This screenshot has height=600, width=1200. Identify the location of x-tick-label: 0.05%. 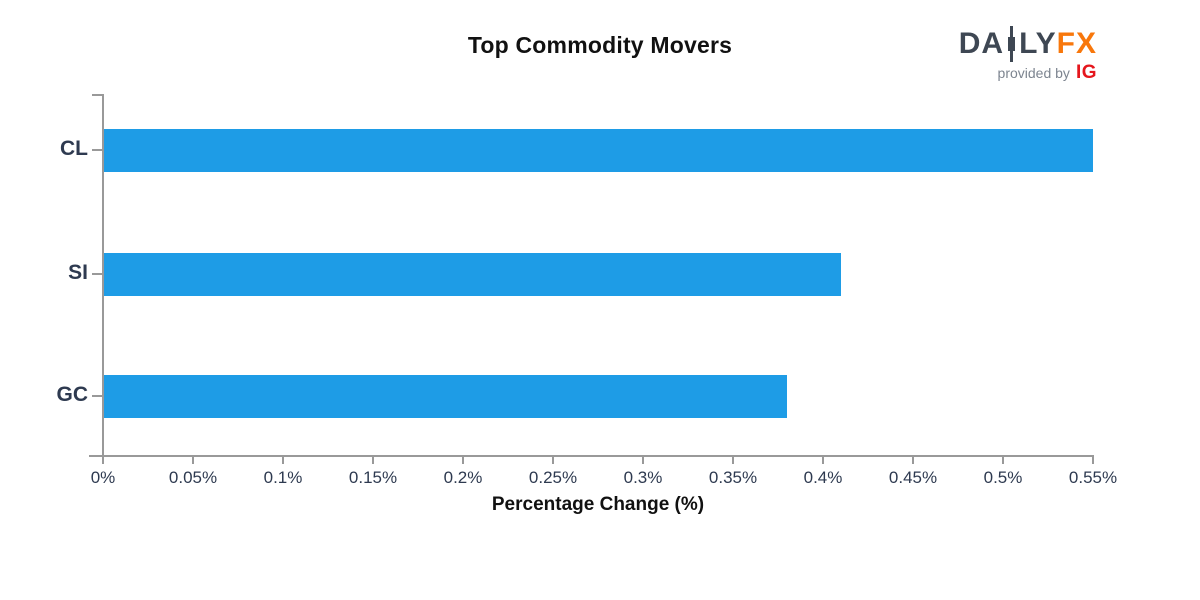
(193, 477).